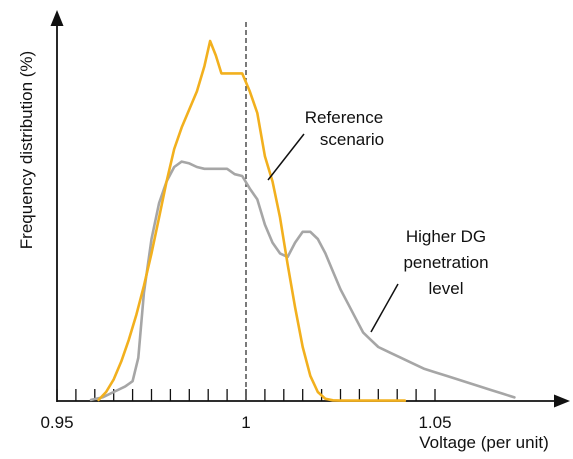 The height and width of the screenshot is (459, 573). I want to click on x-tick-label: 0.95, so click(56, 422).